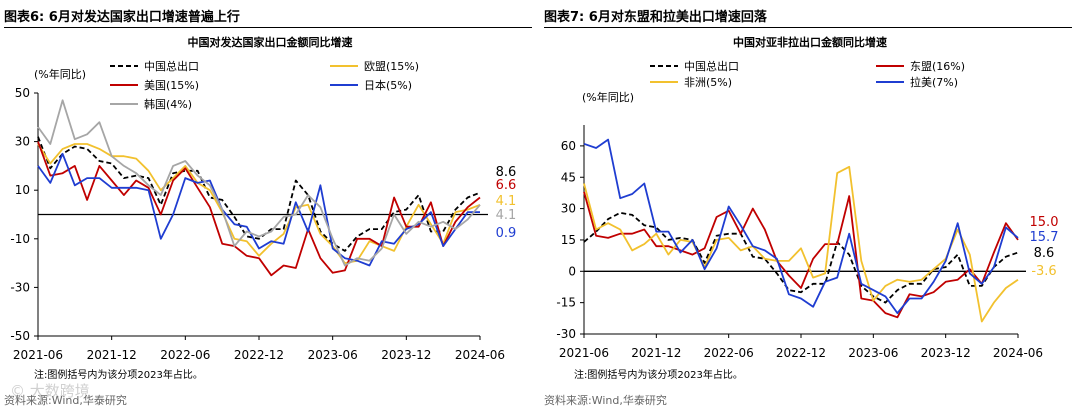 Image resolution: width=1080 pixels, height=412 pixels. Describe the element at coordinates (566, 303) in the screenshot. I see `y-tick-label: -15` at that location.